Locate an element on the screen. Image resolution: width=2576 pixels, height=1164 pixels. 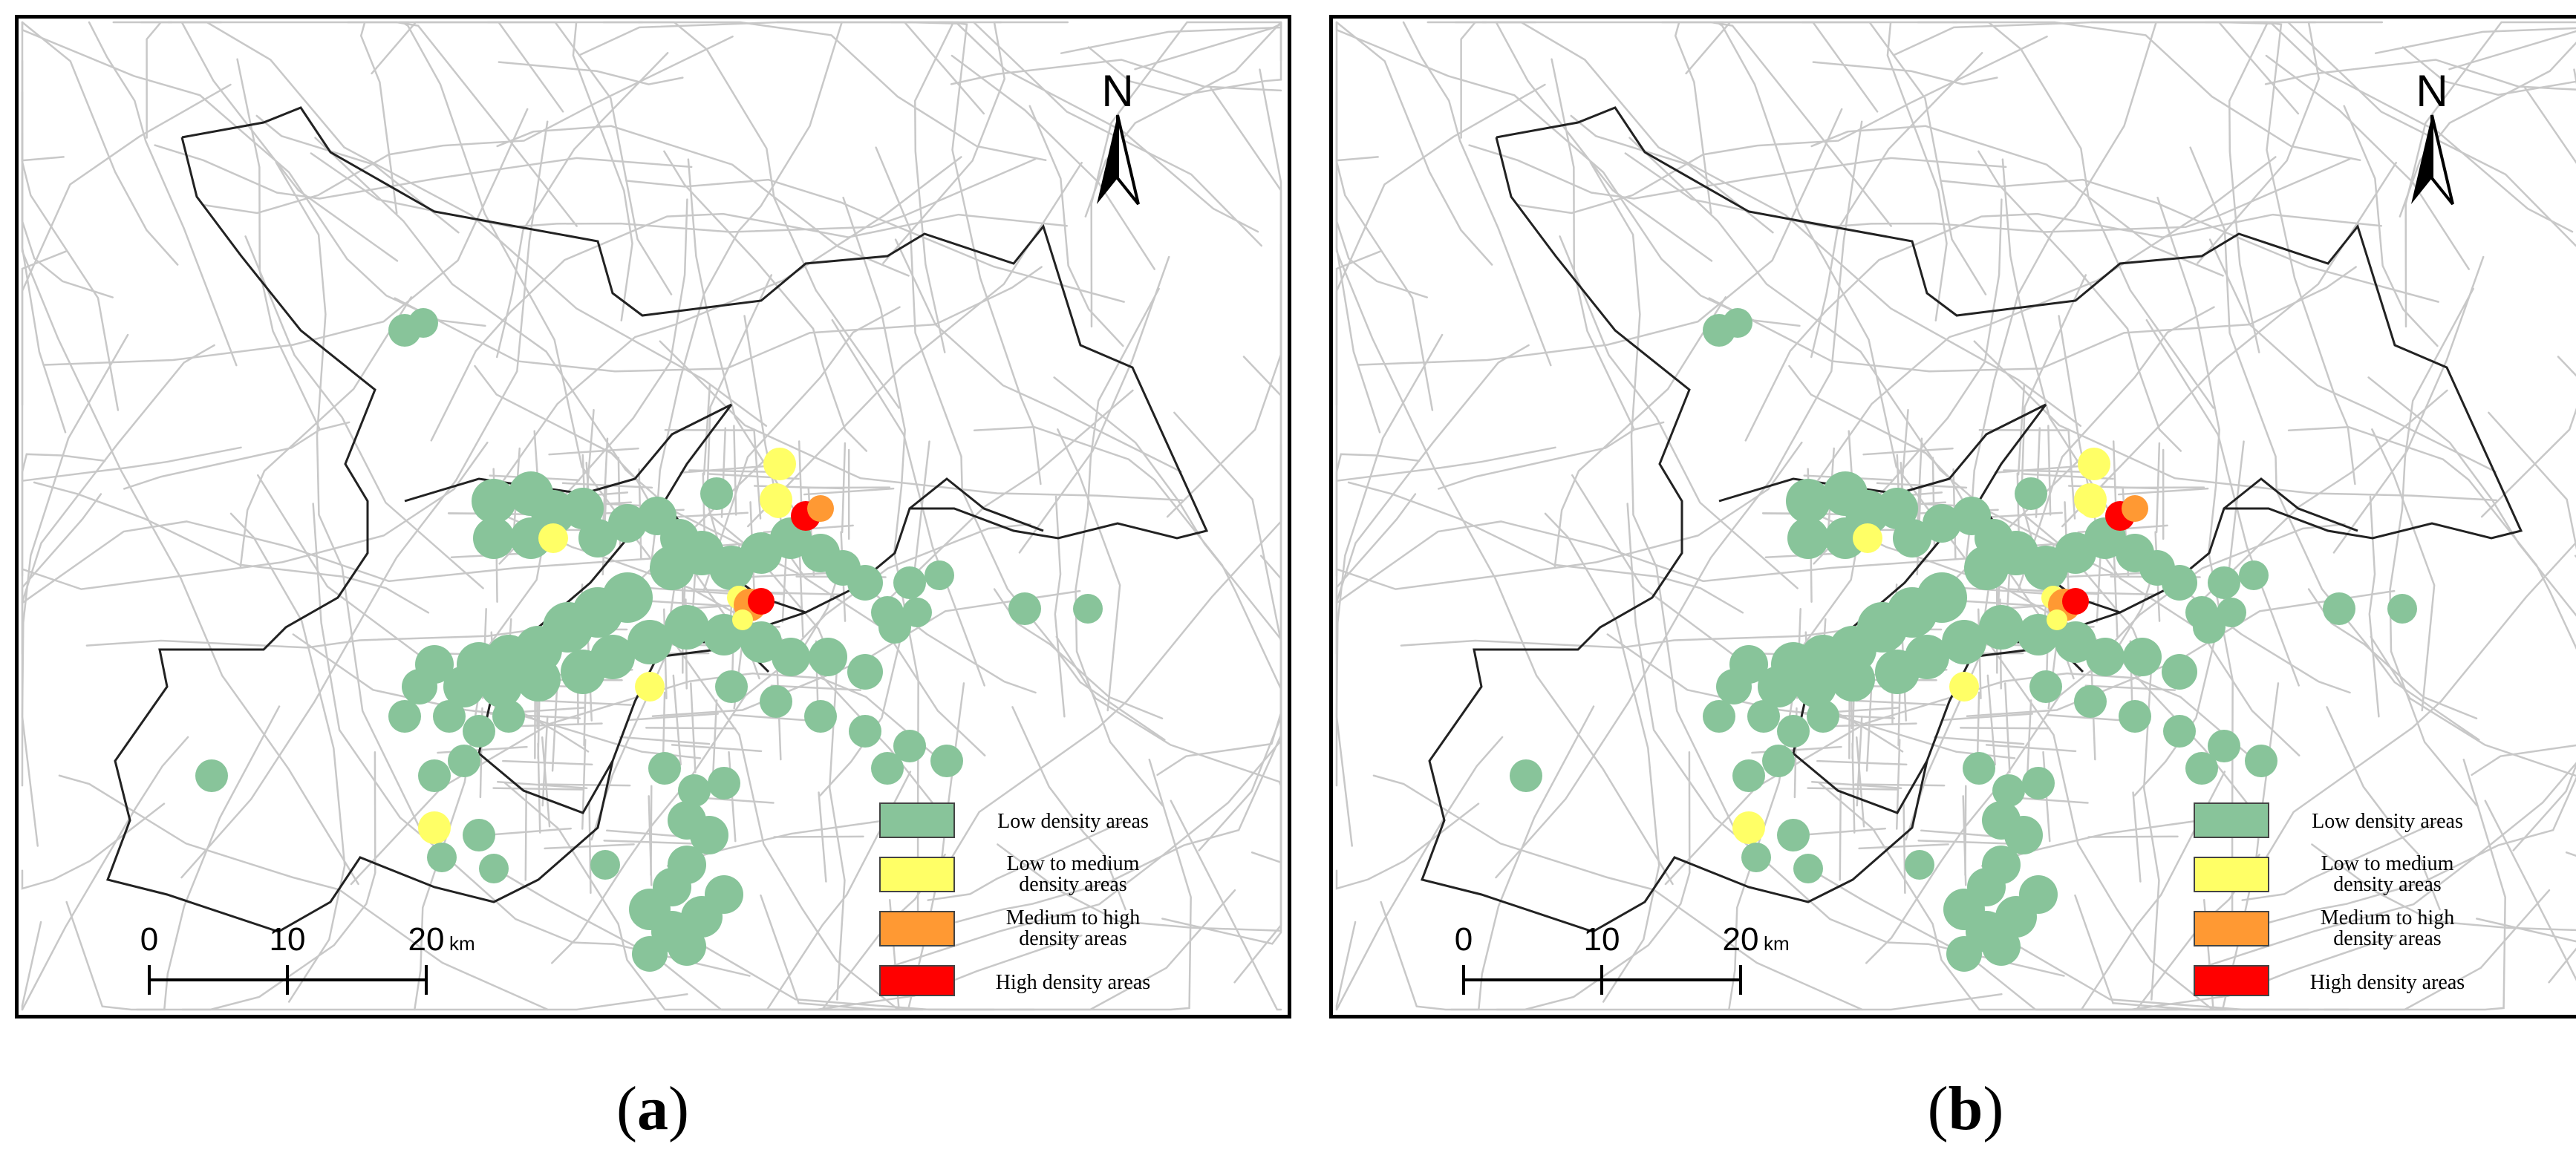
legend-swatch-high is located at coordinates (2231, 980).